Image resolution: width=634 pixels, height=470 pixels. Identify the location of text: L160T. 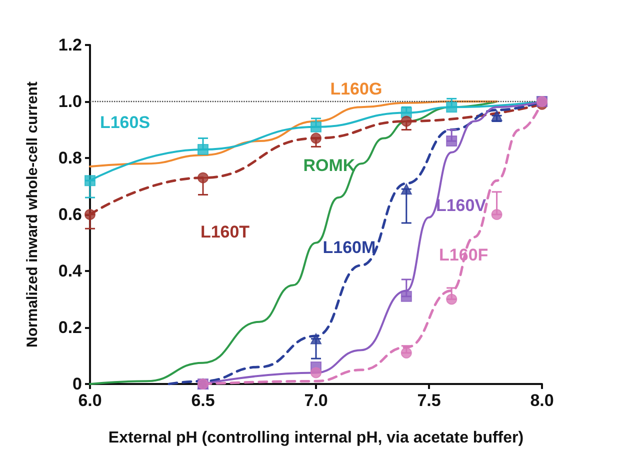
(225, 232).